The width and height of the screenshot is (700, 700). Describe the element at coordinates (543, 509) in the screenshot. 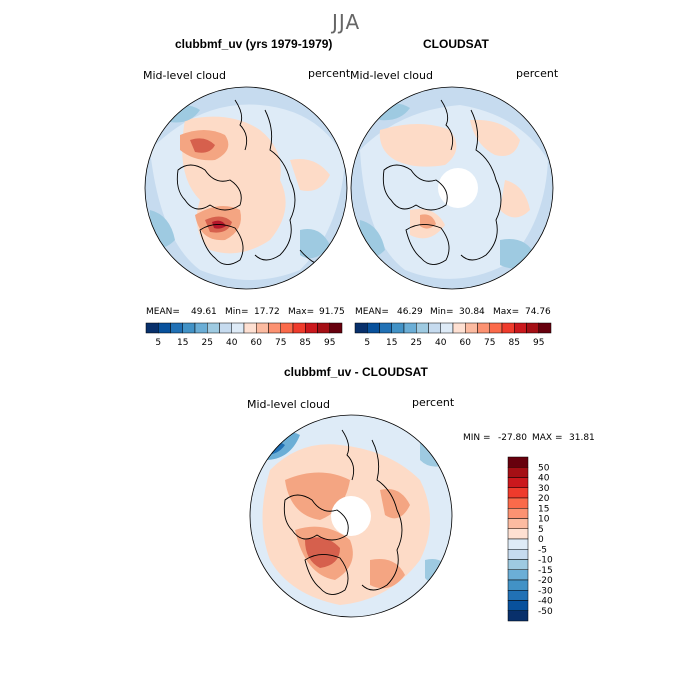

I see `colorbar3-tick-label: 15` at that location.